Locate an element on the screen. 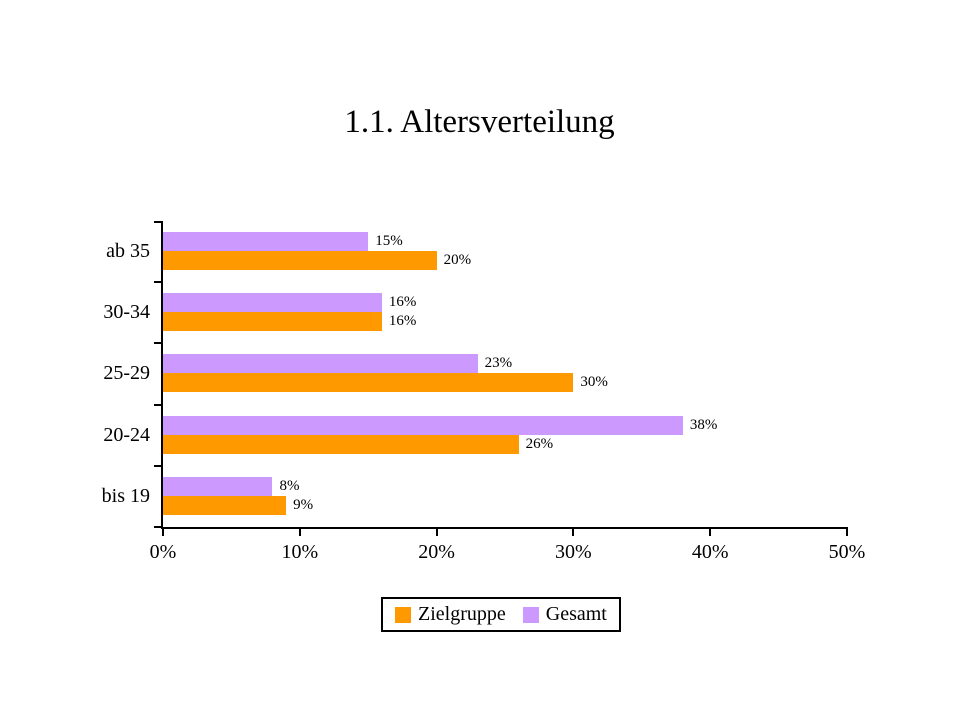 This screenshot has width=959, height=719. legend-swatch-zielgruppe is located at coordinates (403, 614).